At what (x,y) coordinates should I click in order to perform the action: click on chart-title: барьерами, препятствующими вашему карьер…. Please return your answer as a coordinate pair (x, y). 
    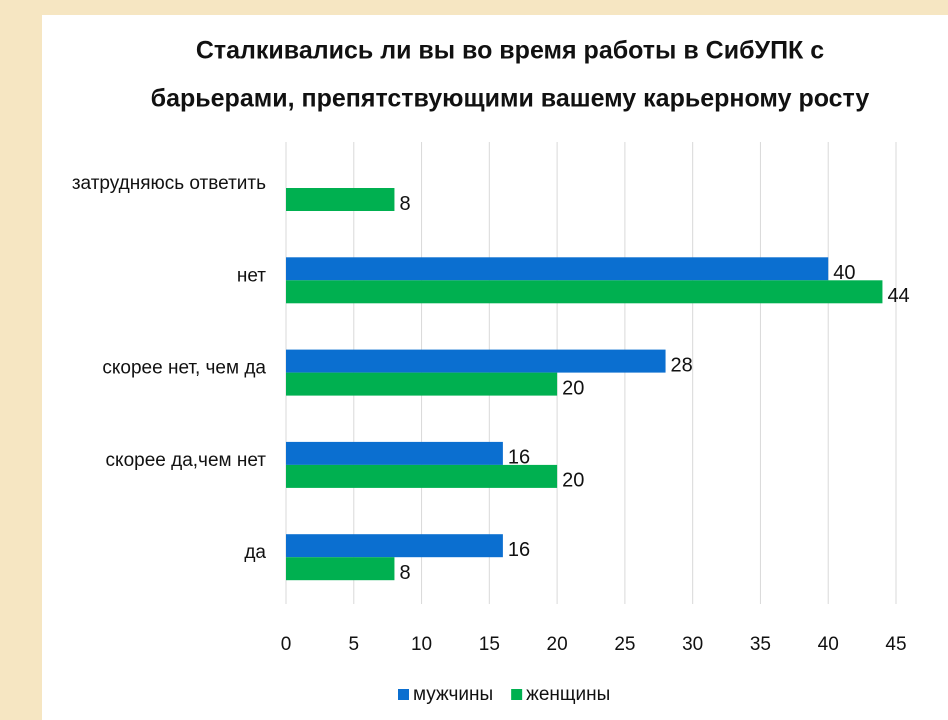
    Looking at the image, I should click on (510, 99).